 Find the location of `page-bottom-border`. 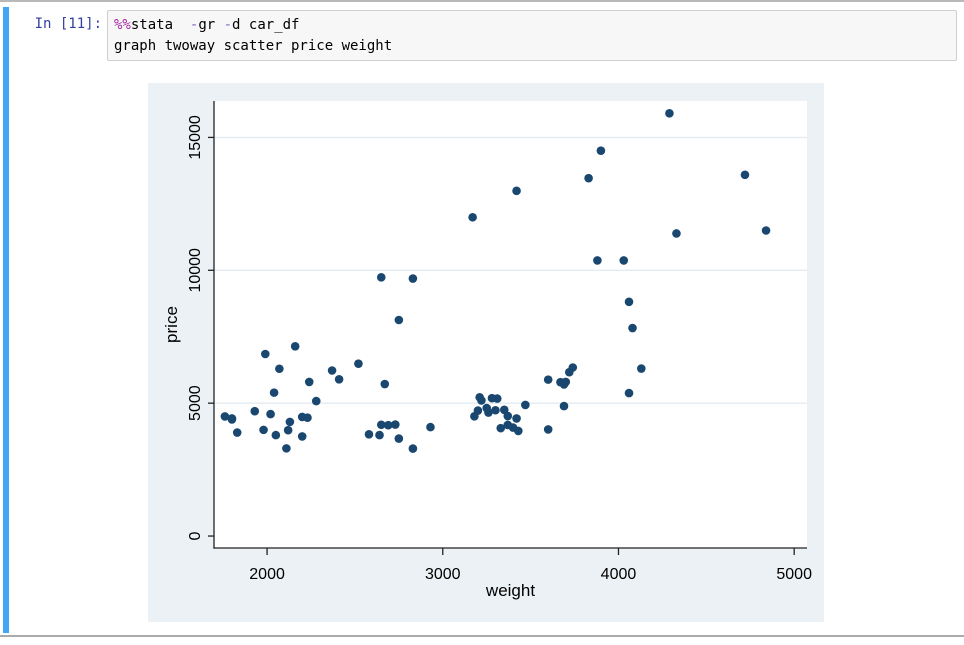

page-bottom-border is located at coordinates (482, 636).